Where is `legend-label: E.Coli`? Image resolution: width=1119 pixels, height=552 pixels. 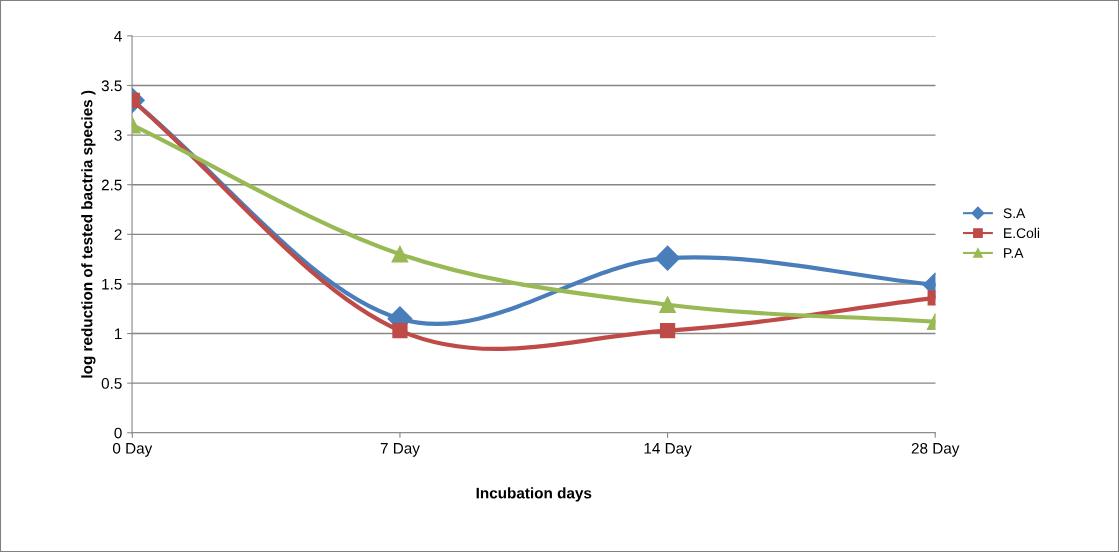 legend-label: E.Coli is located at coordinates (1022, 233).